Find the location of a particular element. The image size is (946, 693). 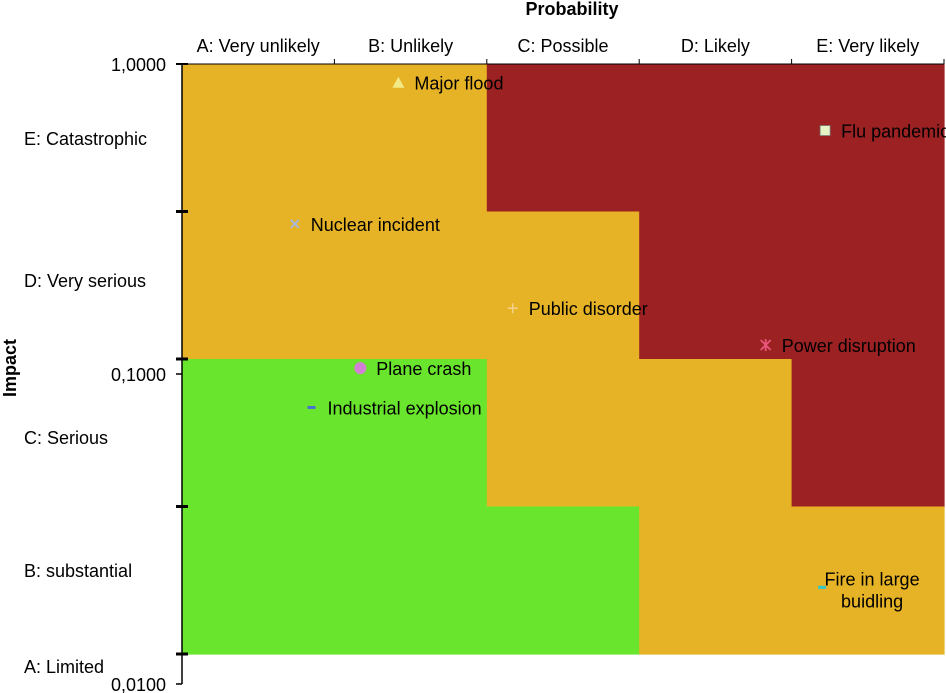

risk-point: Industrial explosion is located at coordinates (394, 408).